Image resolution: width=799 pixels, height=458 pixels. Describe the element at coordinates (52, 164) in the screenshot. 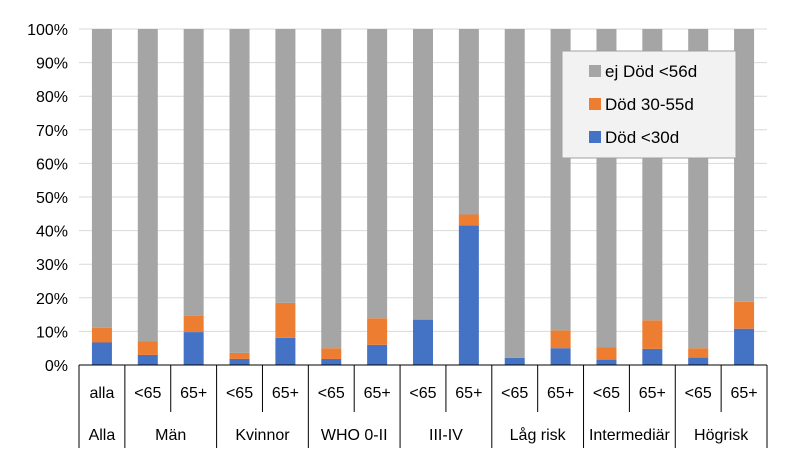

I see `y-tick-label: 60%` at that location.